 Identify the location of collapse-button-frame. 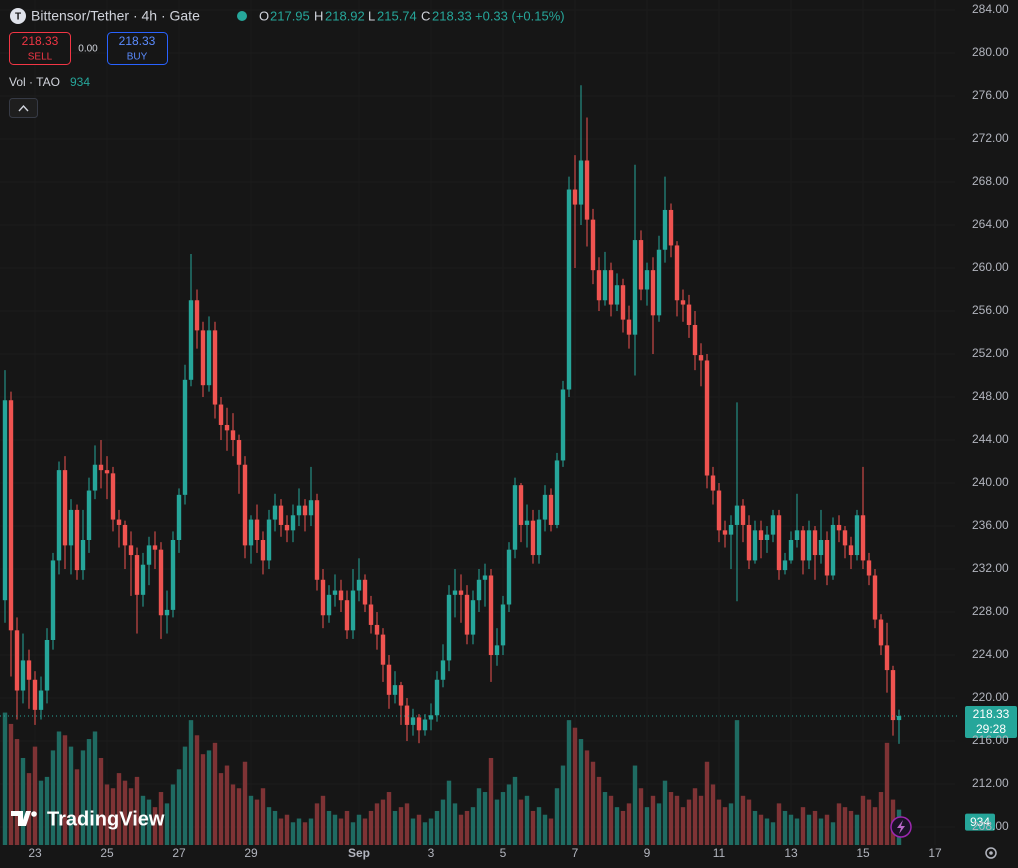
(23, 108).